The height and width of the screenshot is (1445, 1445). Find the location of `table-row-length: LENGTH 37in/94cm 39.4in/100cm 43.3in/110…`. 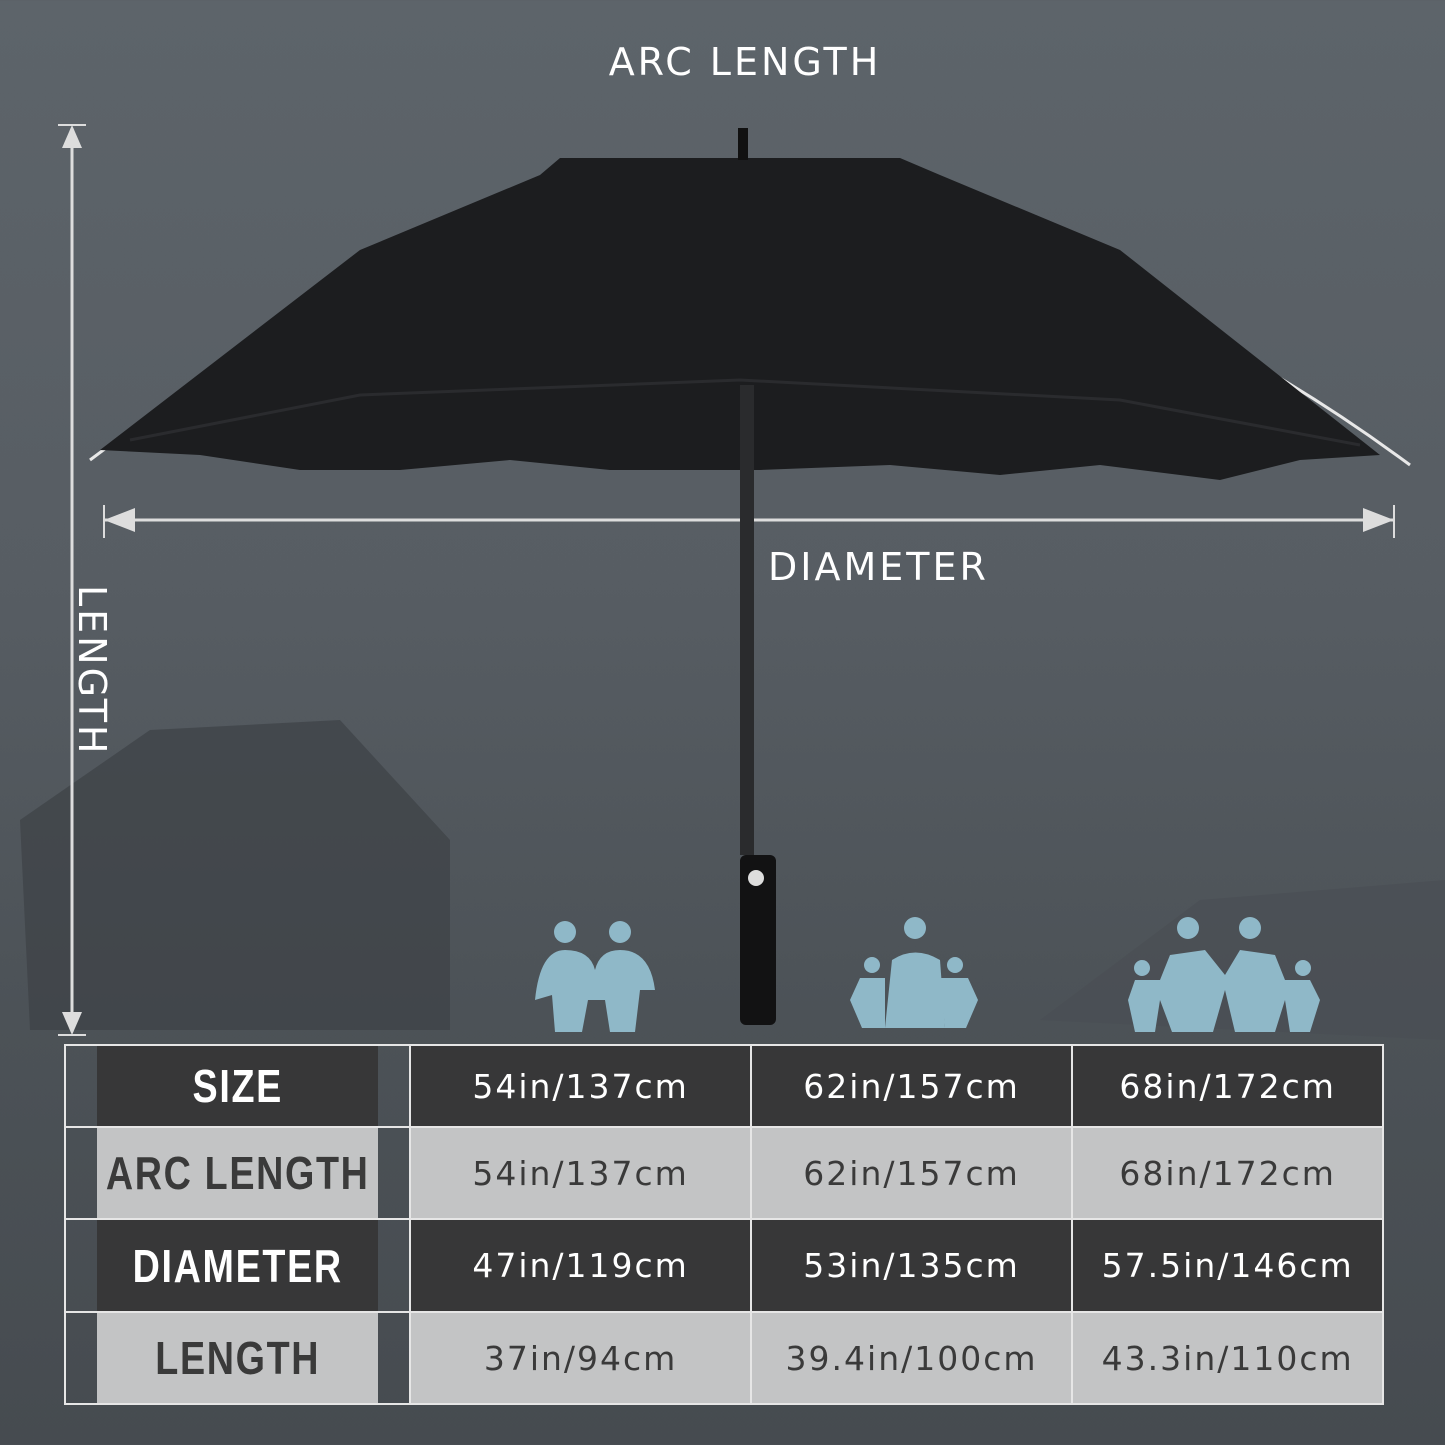

table-row-length: LENGTH 37in/94cm 39.4in/100cm 43.3in/110… is located at coordinates (724, 1358).